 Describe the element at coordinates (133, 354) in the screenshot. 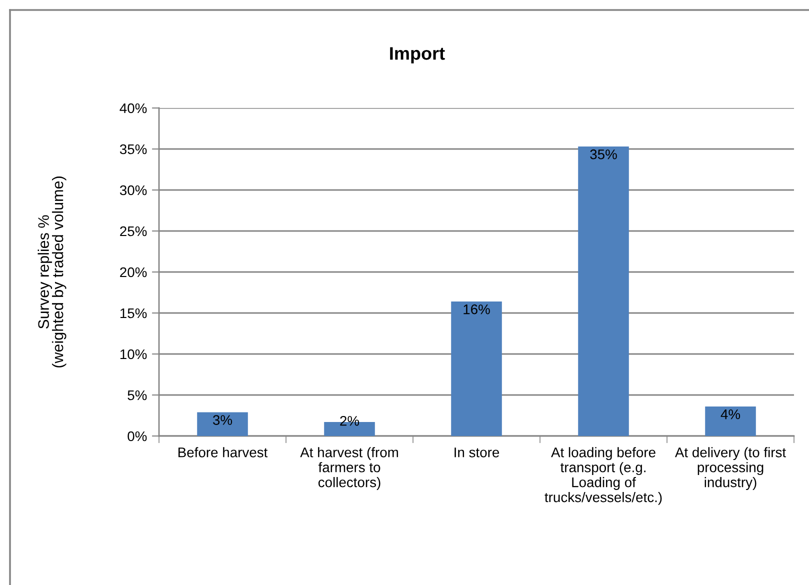

I see `y-tick-label: 10%` at that location.